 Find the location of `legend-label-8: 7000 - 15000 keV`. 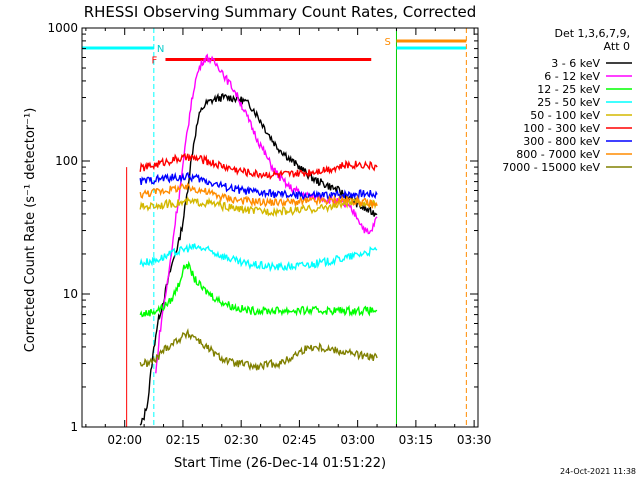

legend-label-8: 7000 - 15000 keV is located at coordinates (551, 167).